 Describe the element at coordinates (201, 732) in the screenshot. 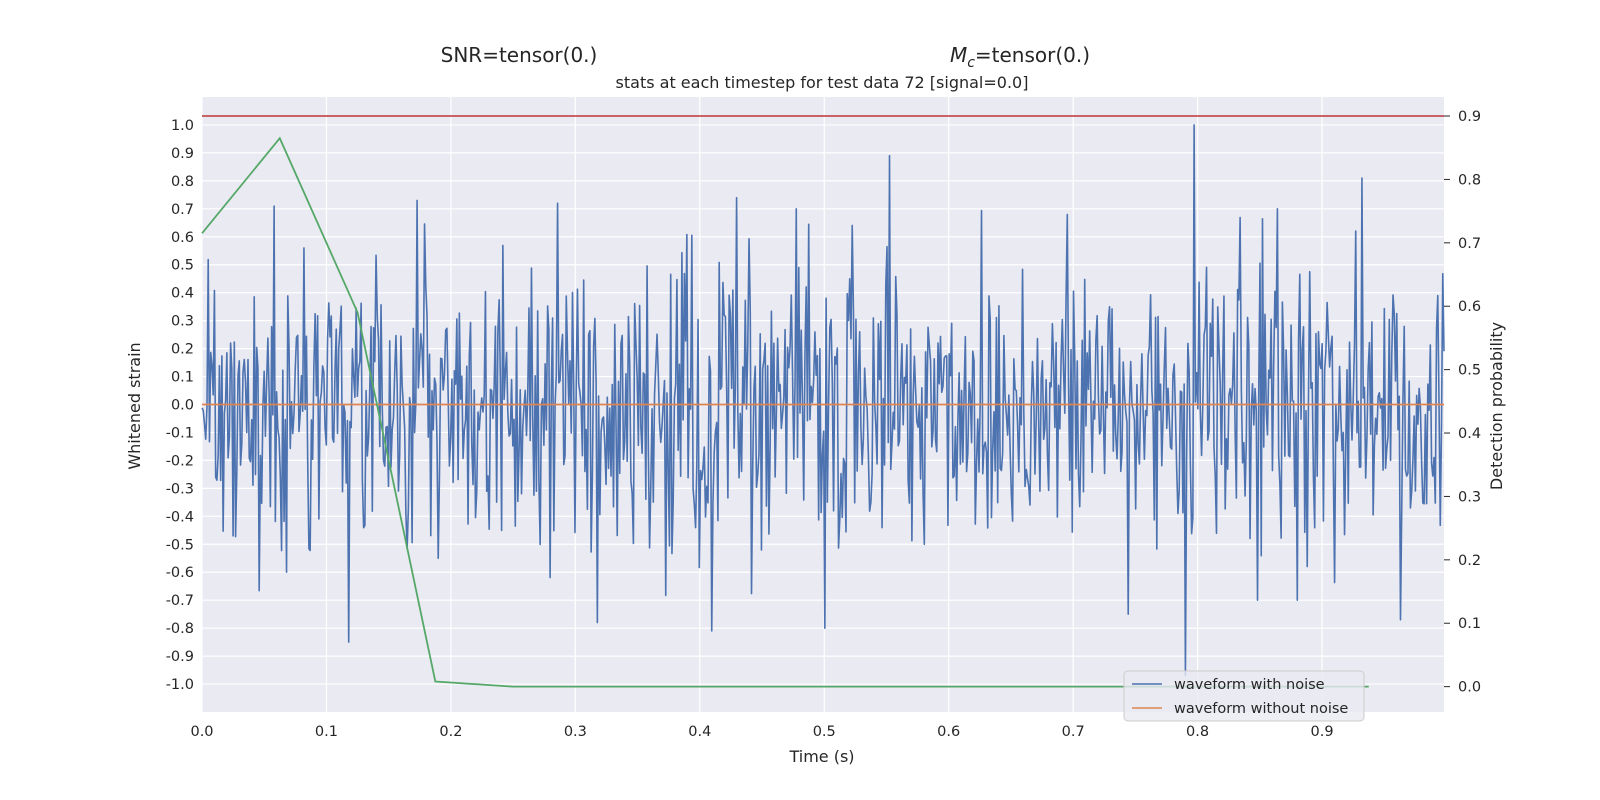

I see `x-tick-label: 0.0` at that location.